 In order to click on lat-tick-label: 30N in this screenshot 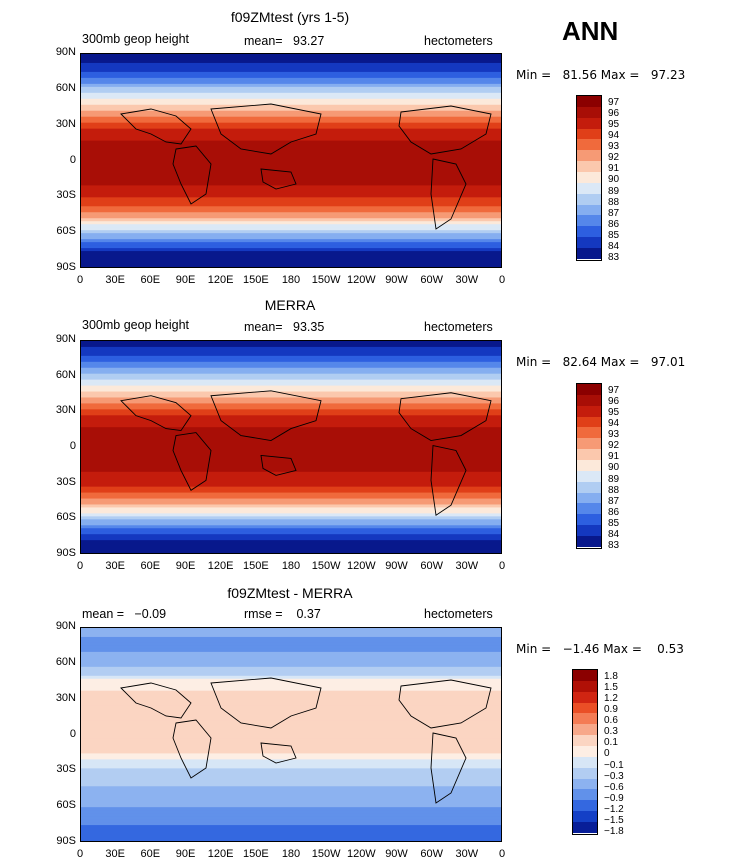, I will do `click(65, 410)`.